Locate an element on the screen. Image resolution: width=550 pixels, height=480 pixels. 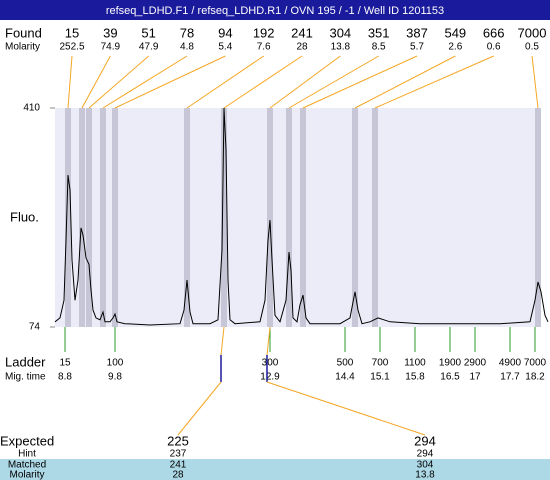
ladder-time: 8.8 is located at coordinates (65, 377).